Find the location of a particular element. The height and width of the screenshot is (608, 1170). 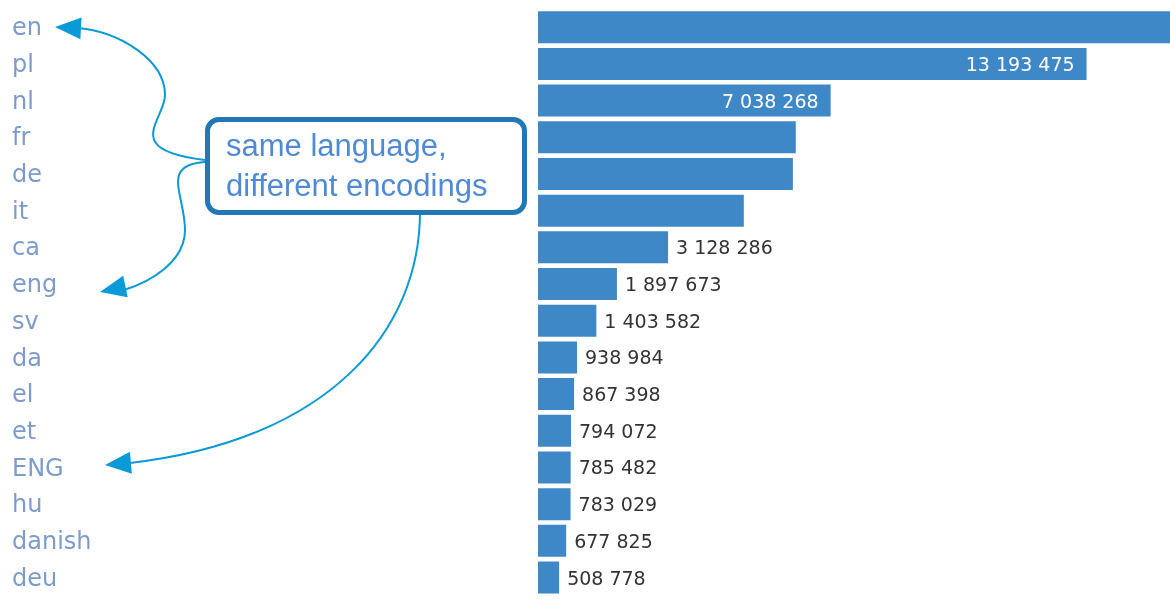

y-tick-label: et is located at coordinates (24, 430).